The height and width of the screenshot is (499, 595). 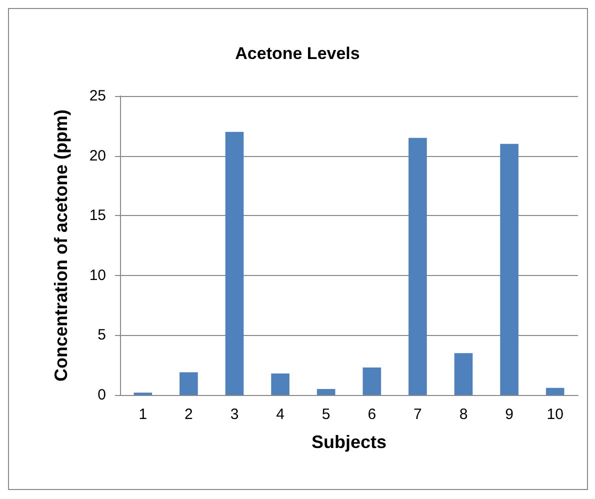 I want to click on y-tick-label: 5, so click(x=102, y=335).